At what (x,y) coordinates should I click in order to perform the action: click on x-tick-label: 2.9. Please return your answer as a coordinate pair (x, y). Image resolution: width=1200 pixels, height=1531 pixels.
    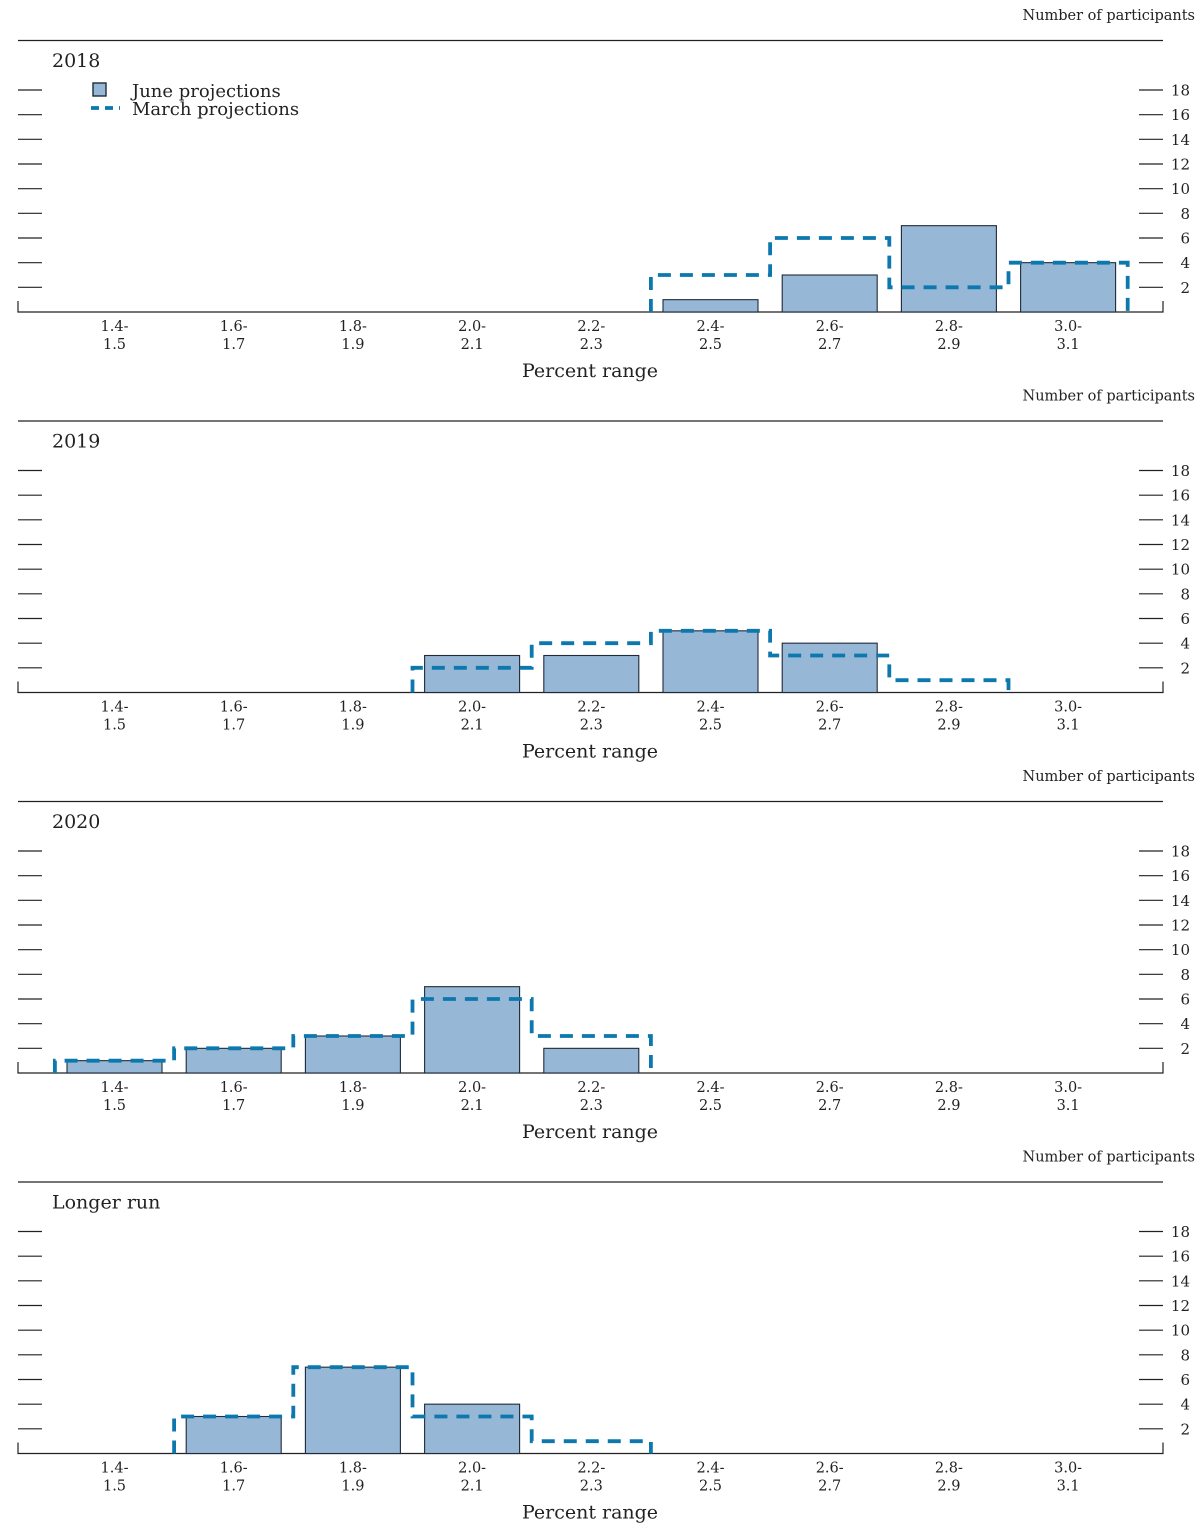
    Looking at the image, I should click on (948, 726).